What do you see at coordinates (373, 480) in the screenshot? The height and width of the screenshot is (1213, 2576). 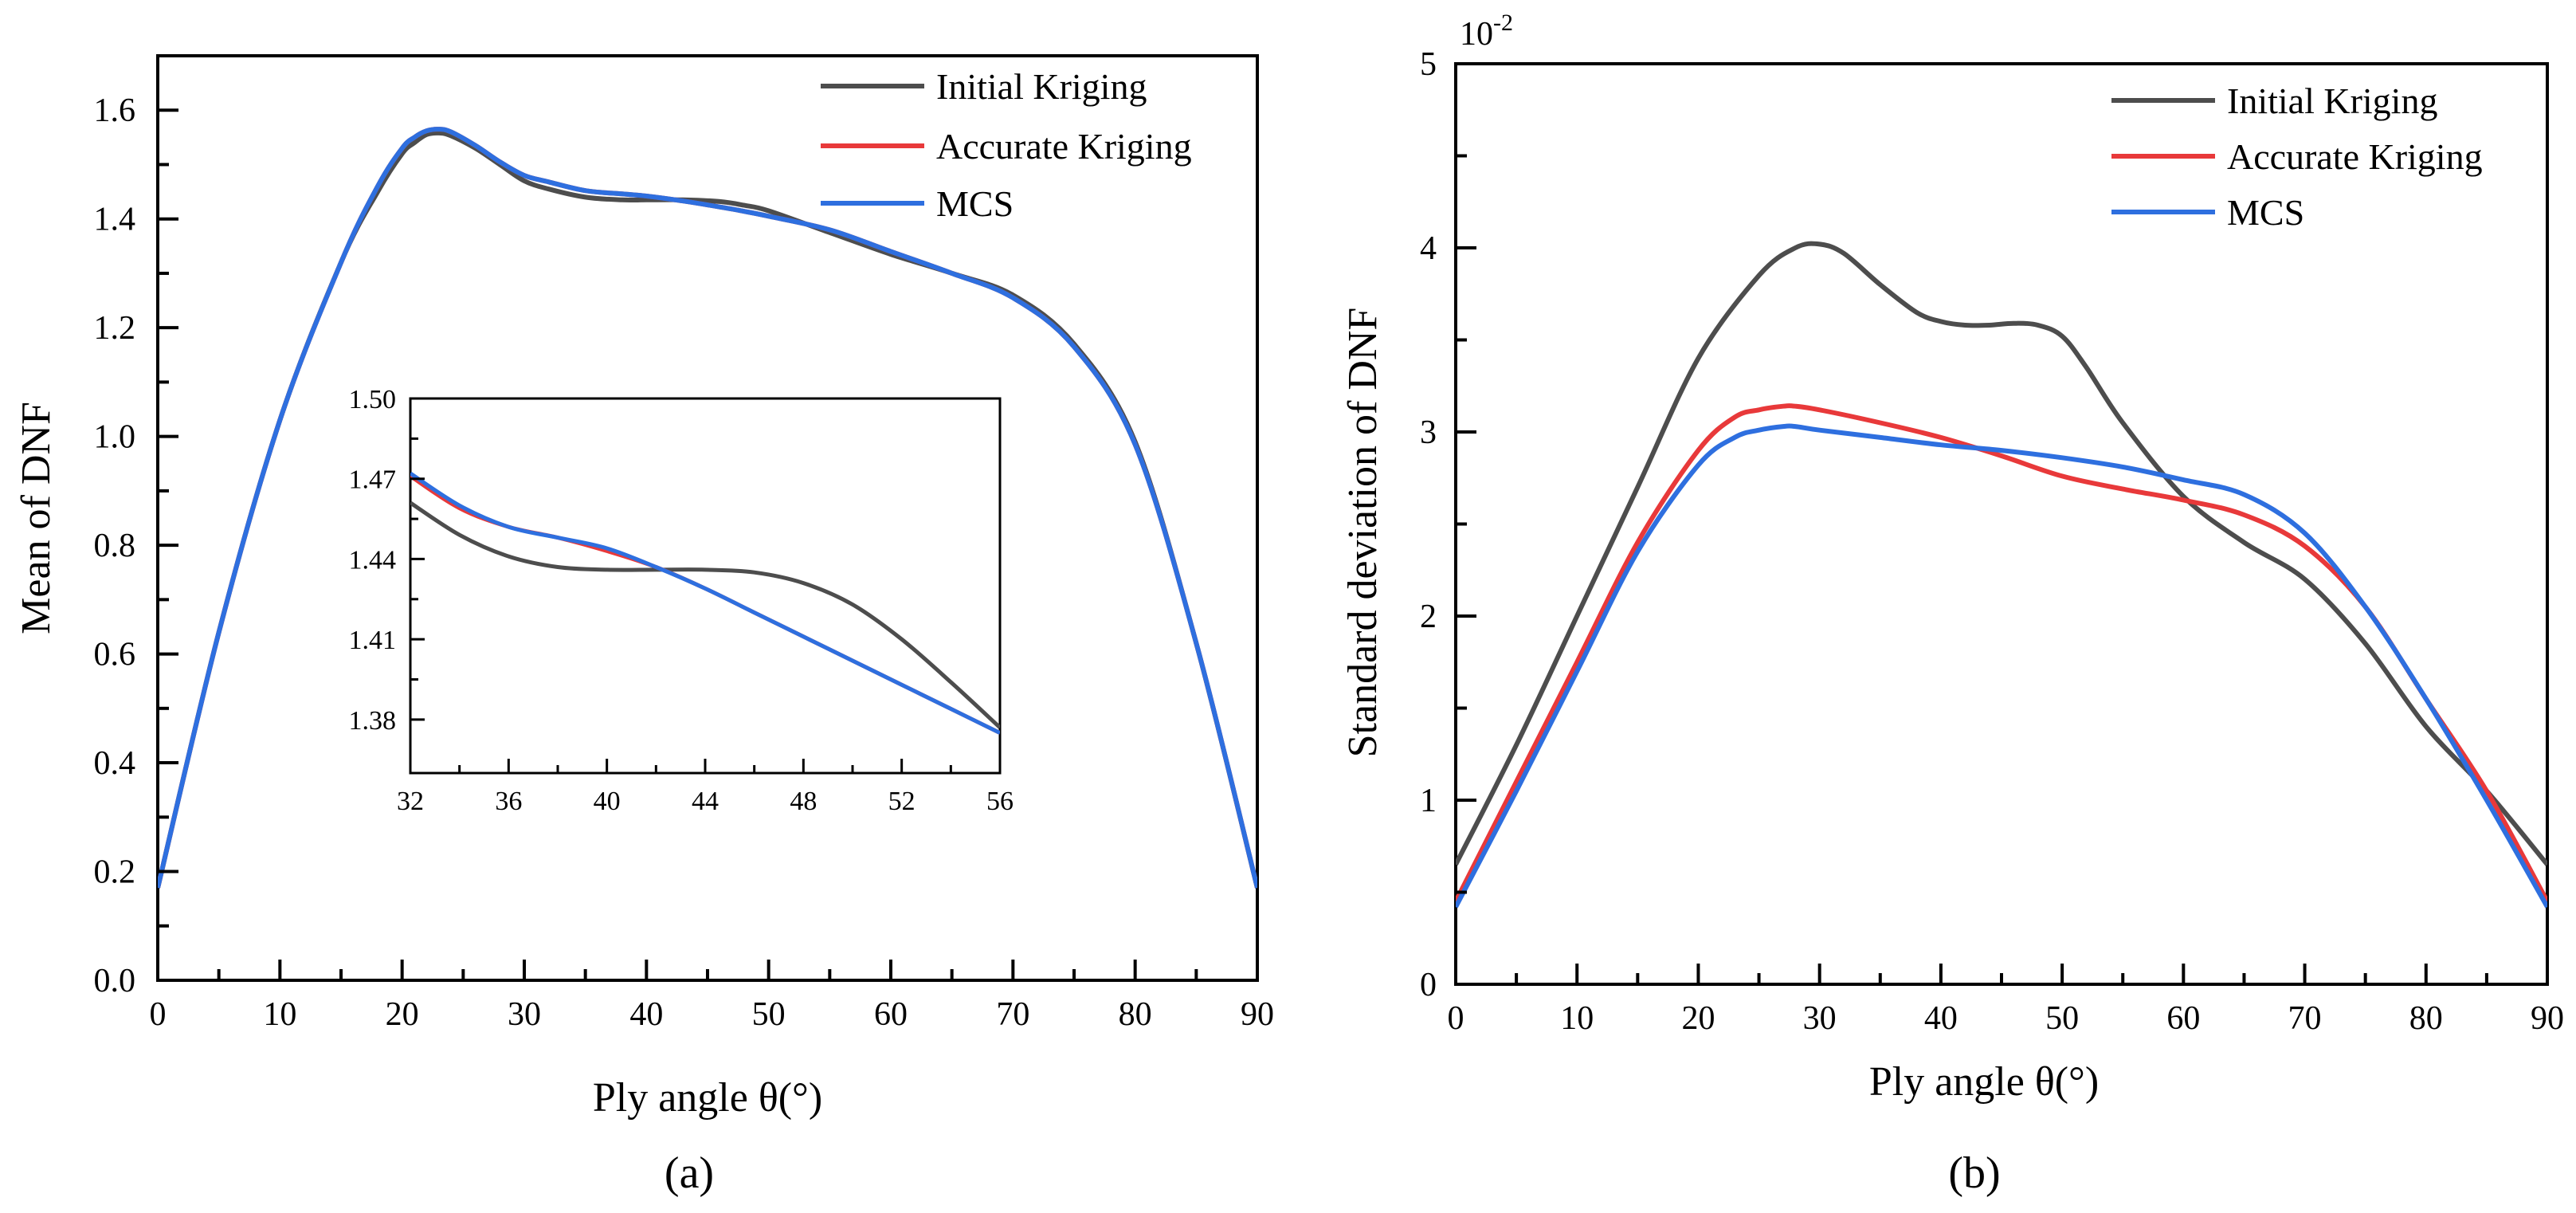 I see `y-tick-label: 1.47` at bounding box center [373, 480].